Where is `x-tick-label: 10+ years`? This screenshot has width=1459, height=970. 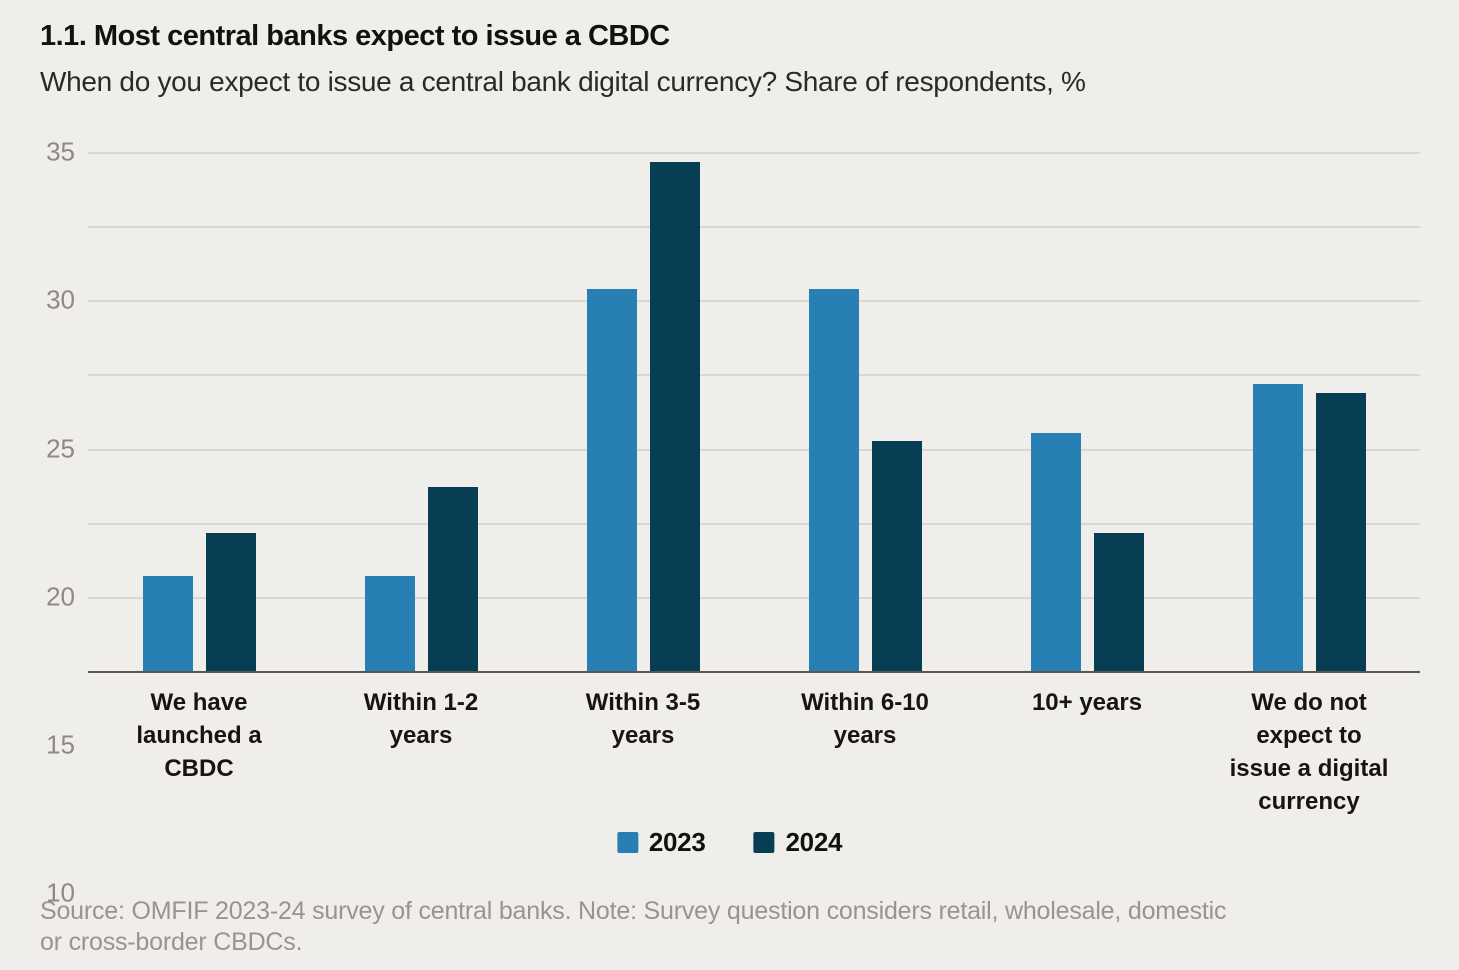
x-tick-label: 10+ years is located at coordinates (1087, 702).